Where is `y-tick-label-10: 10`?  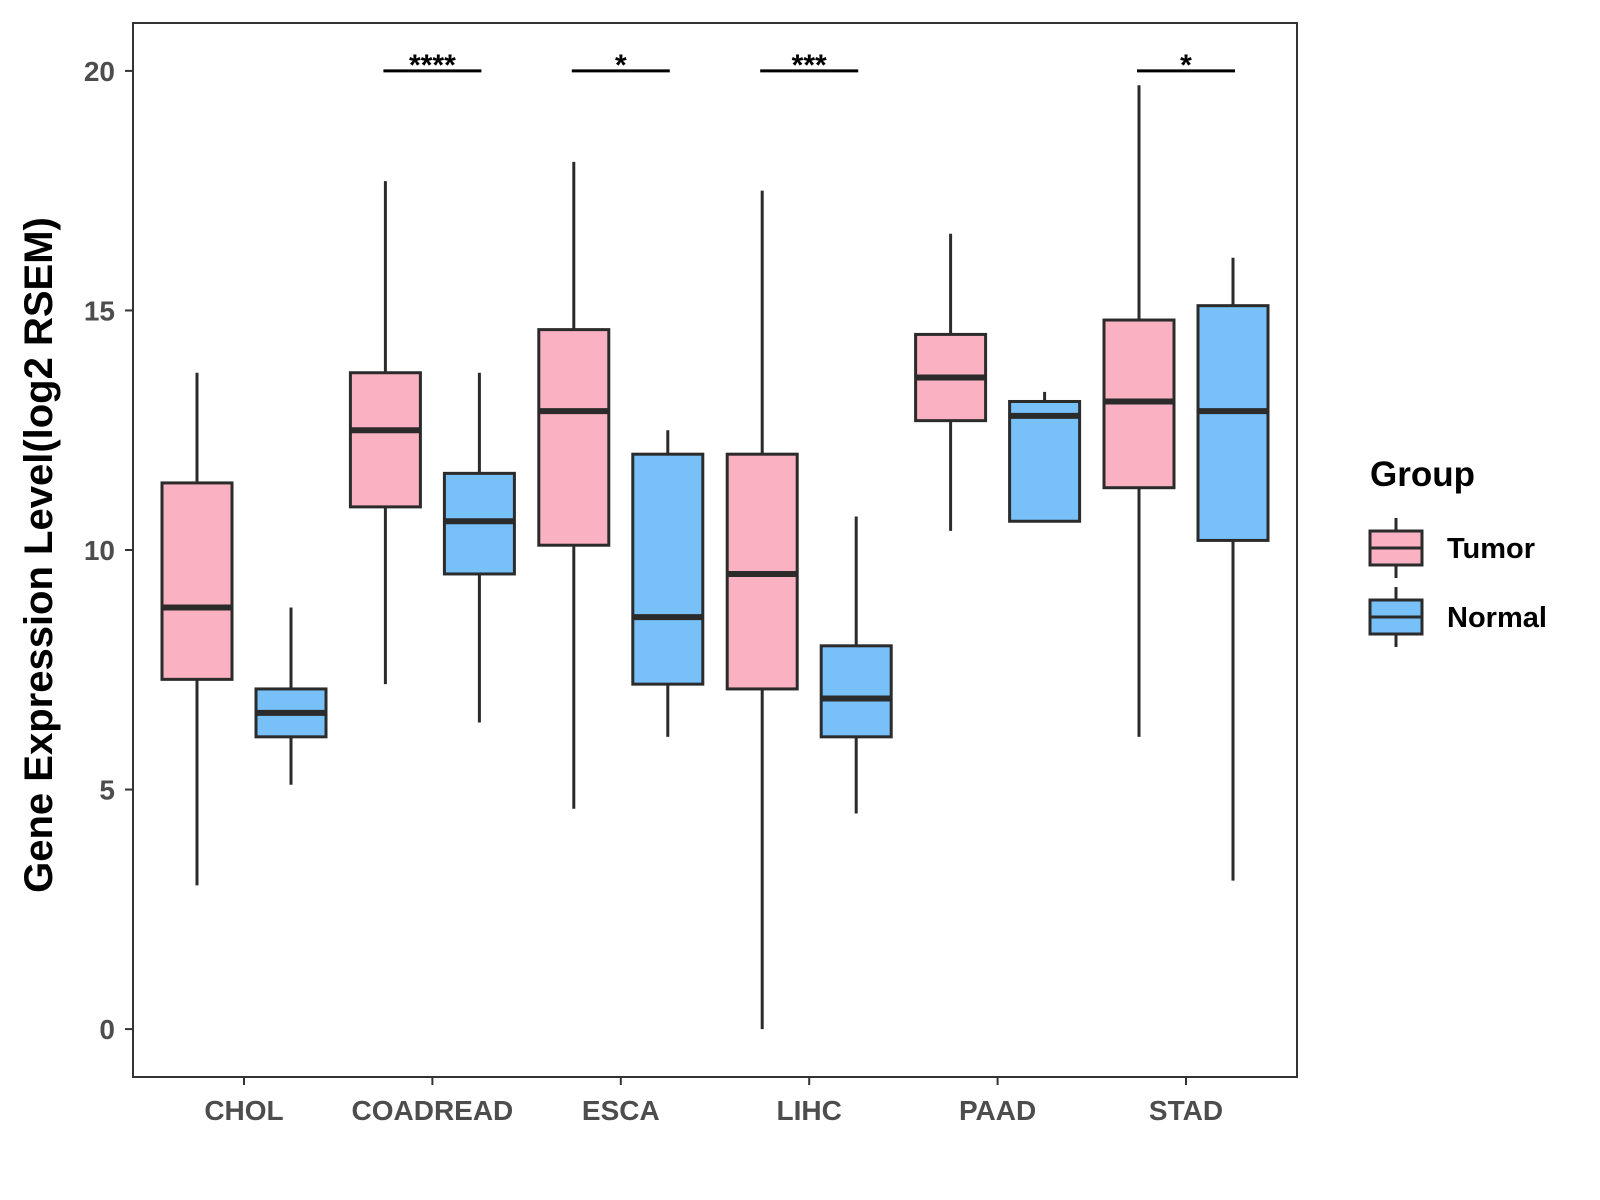
y-tick-label-10: 10 is located at coordinates (99, 550).